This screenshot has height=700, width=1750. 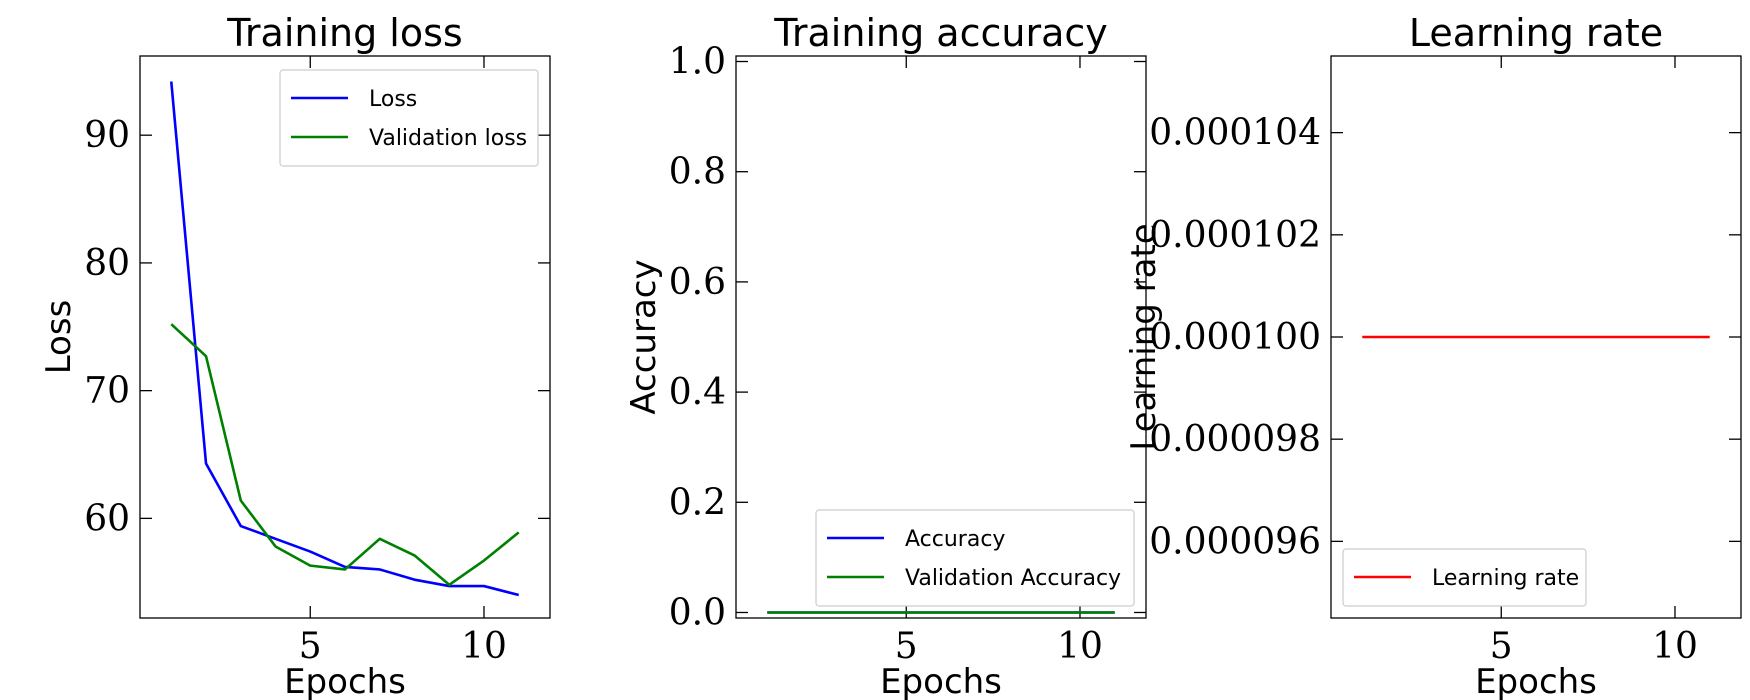 I want to click on y-tick-label: 0.000104, so click(x=1235, y=133).